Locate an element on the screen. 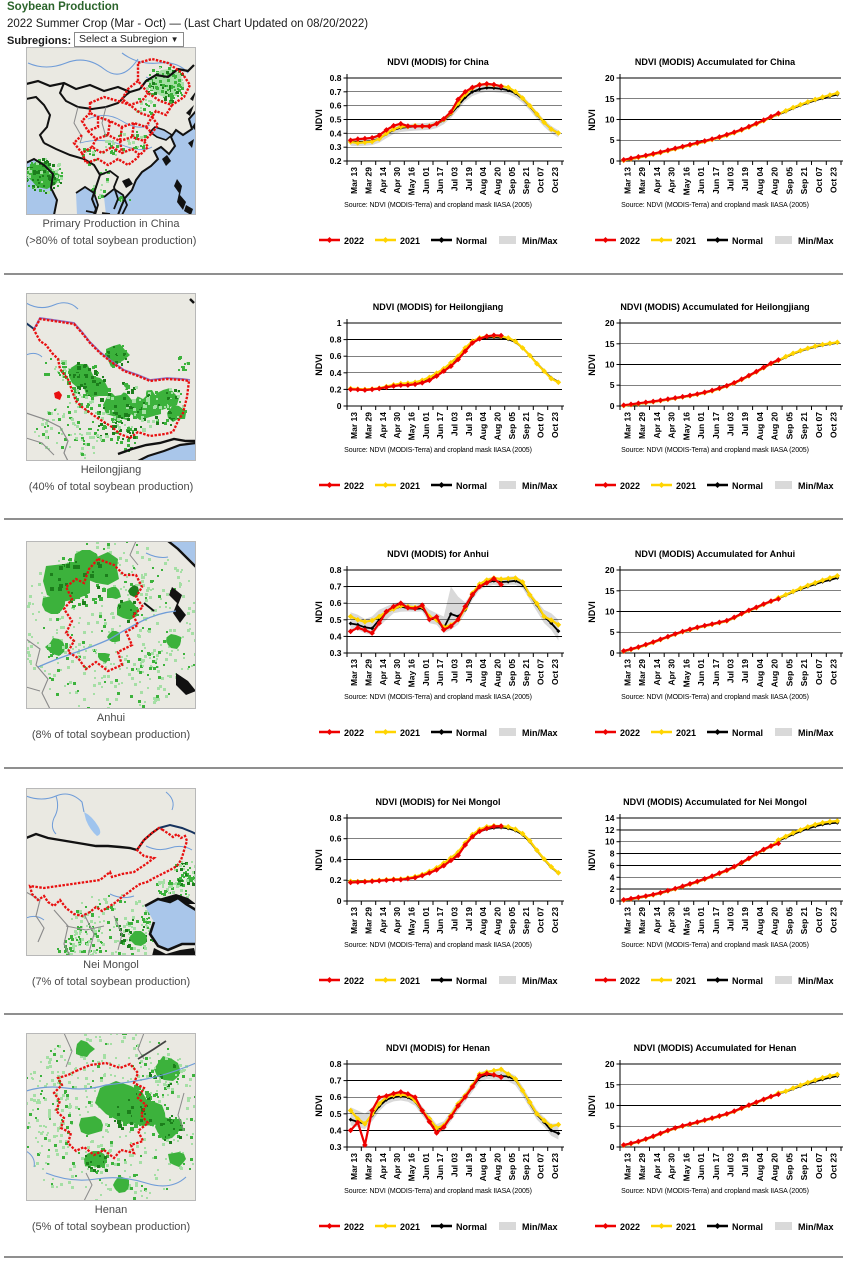 The width and height of the screenshot is (847, 1279). svg-text: Sep 21 is located at coordinates (804, 426).